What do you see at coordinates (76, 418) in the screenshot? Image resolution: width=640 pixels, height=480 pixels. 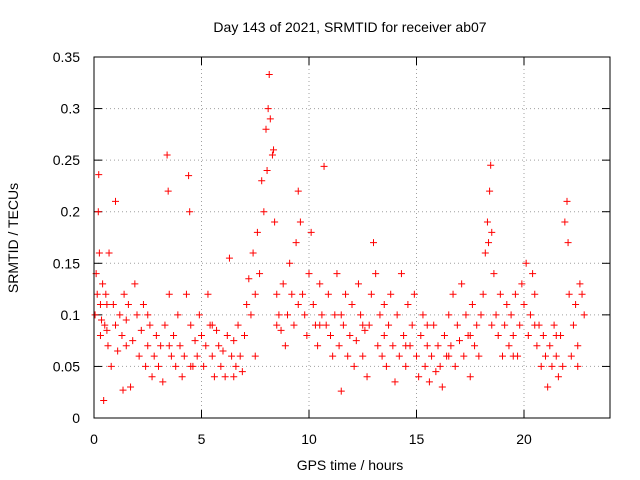 I see `y-tick-label: 0` at bounding box center [76, 418].